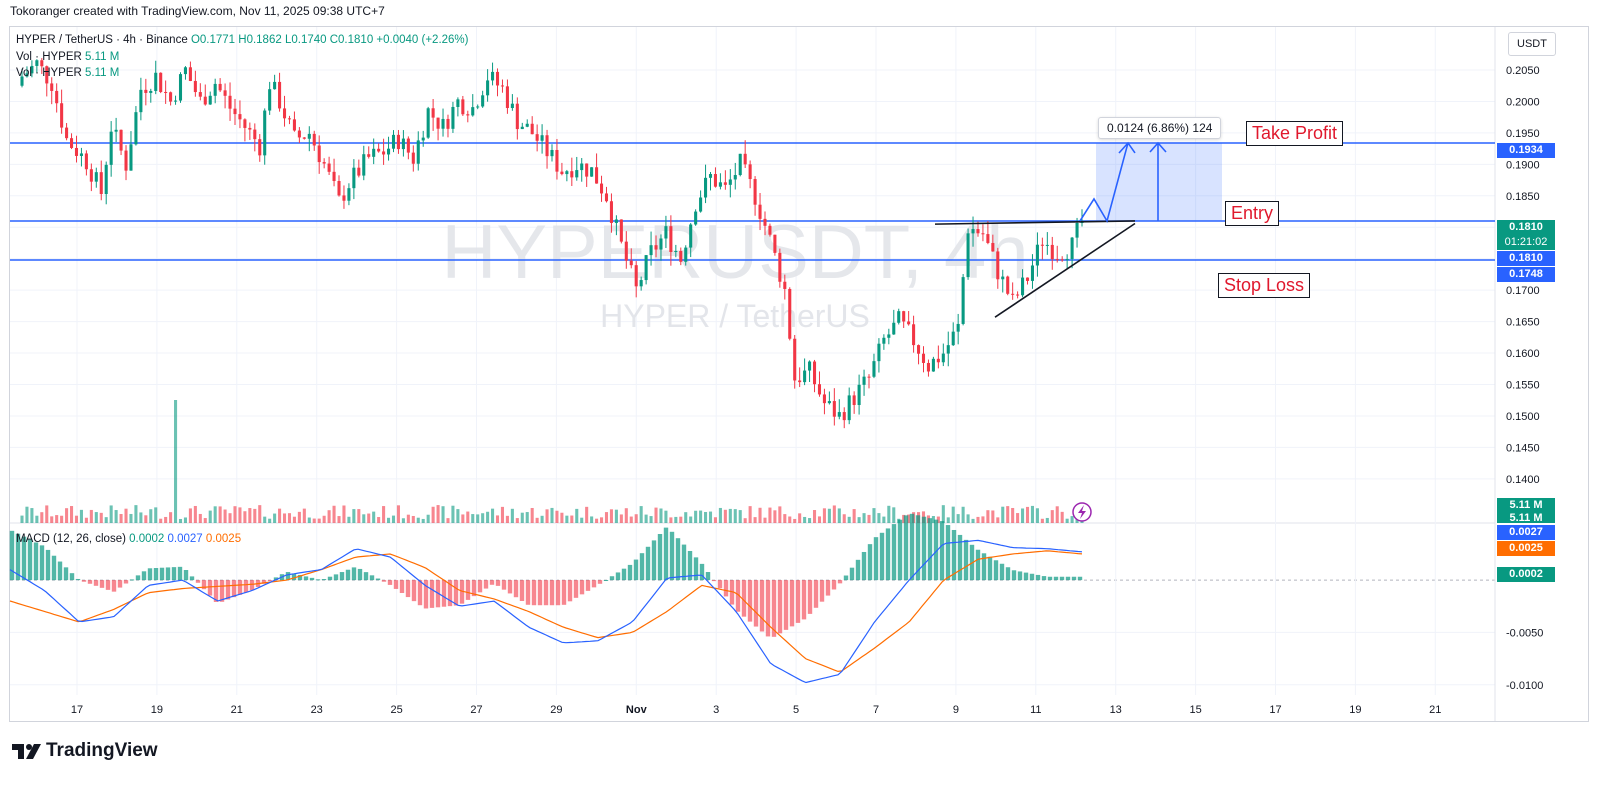 The image size is (1600, 797). Describe the element at coordinates (1532, 44) in the screenshot. I see `currency-button: USDT` at that location.